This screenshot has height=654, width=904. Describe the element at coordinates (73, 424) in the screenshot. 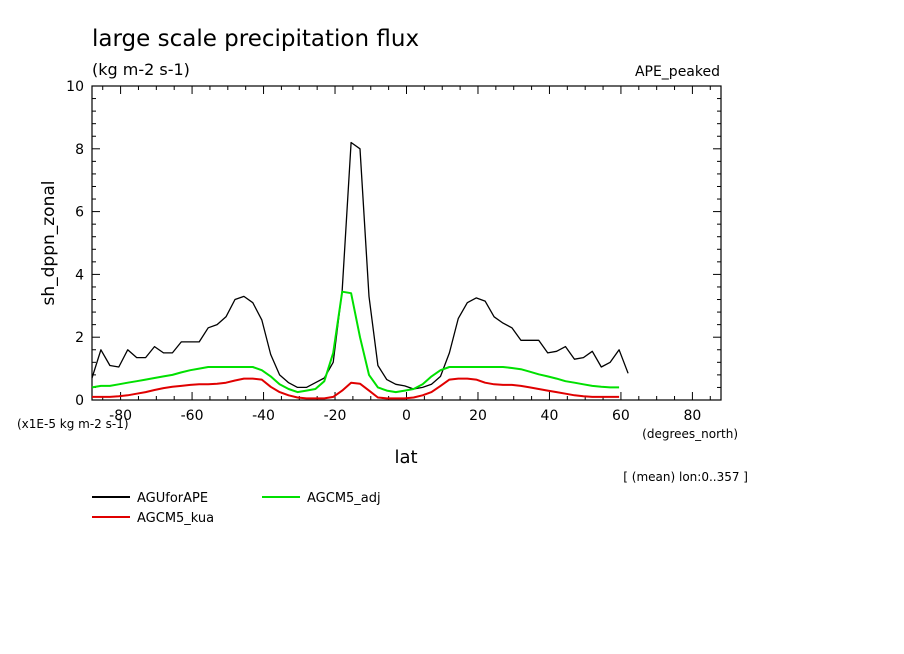

I see `y-scale-note: (x1E-5 kg m-2 s-1)` at that location.